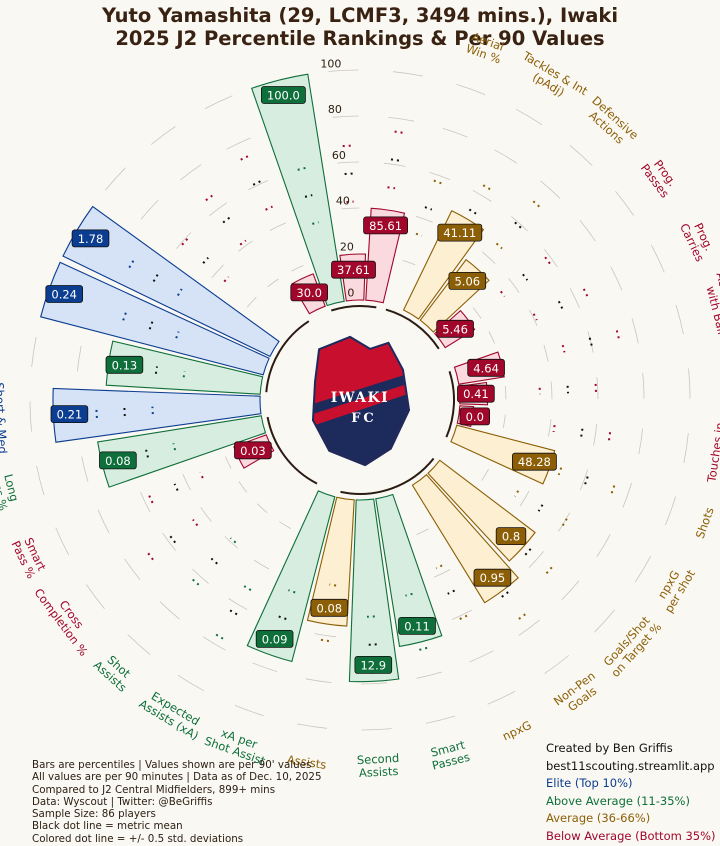 The width and height of the screenshot is (720, 846). I want to click on value-label: 12.9, so click(373, 665).